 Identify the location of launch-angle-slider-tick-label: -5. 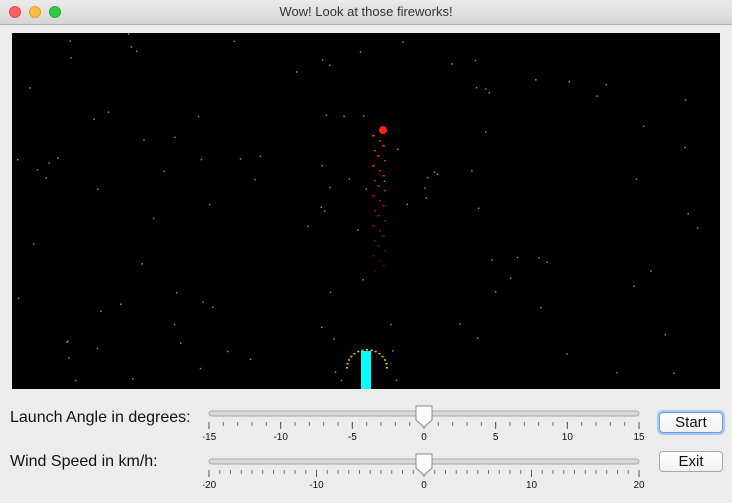
(352, 437).